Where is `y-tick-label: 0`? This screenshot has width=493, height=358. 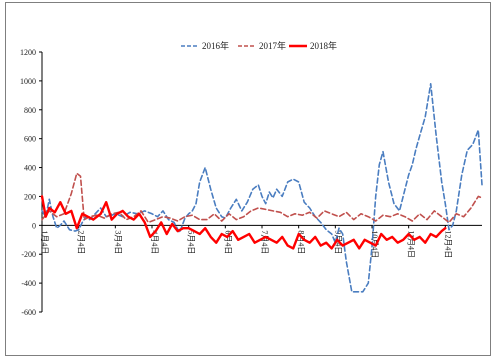
y-tick-label: 0 is located at coordinates (34, 225).